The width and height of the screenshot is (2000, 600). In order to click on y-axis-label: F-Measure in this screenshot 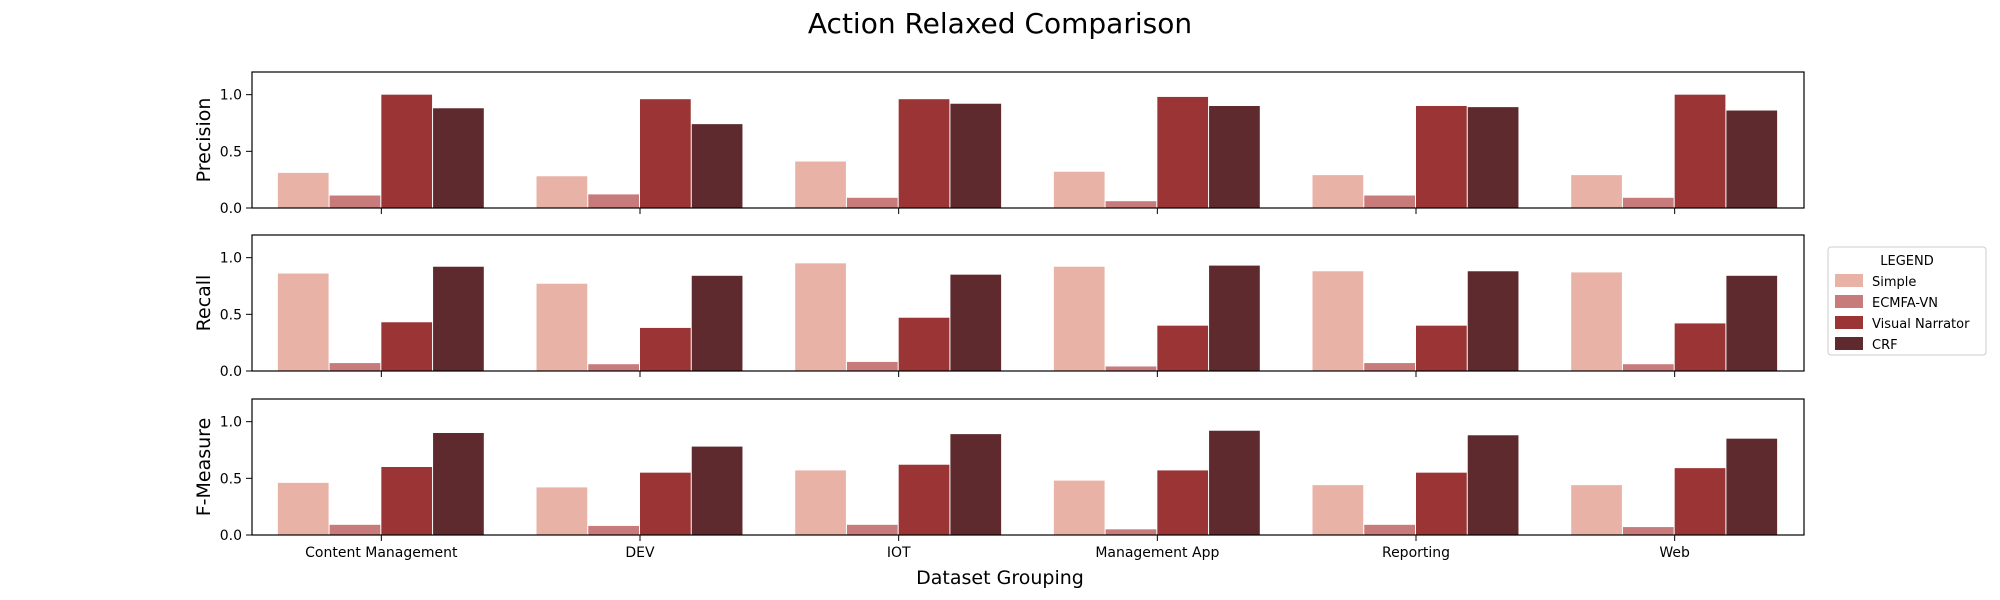, I will do `click(204, 467)`.